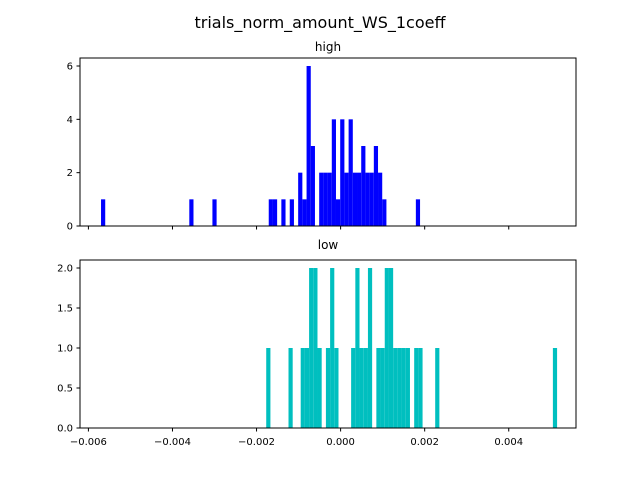 The width and height of the screenshot is (640, 480). I want to click on y-axis-low: 0.0 0.5 1.0 1.5 2.0, so click(68, 349).